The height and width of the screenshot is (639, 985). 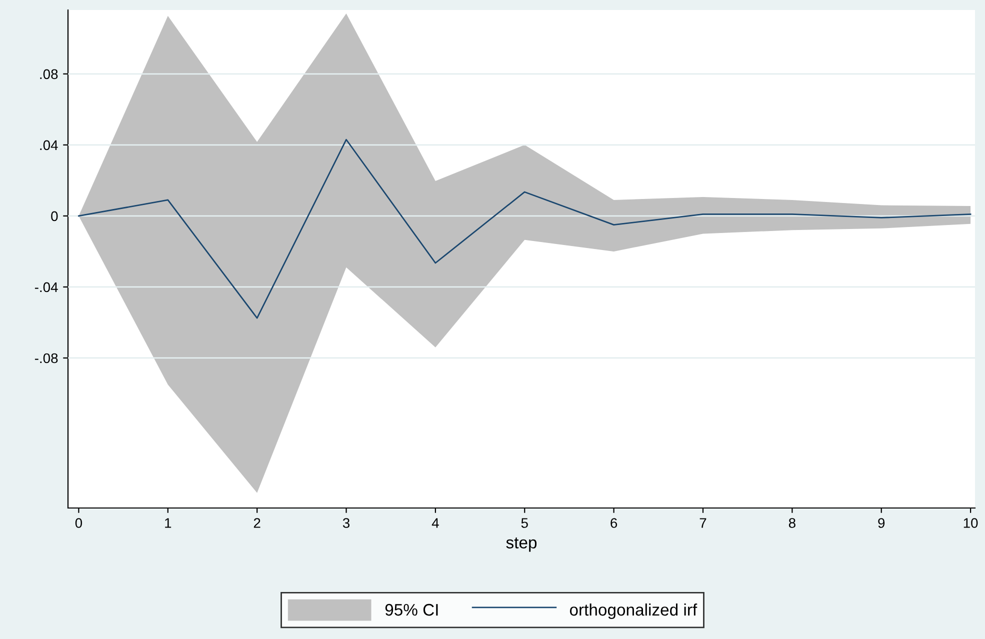 What do you see at coordinates (411, 610) in the screenshot?
I see `text: 95% CI` at bounding box center [411, 610].